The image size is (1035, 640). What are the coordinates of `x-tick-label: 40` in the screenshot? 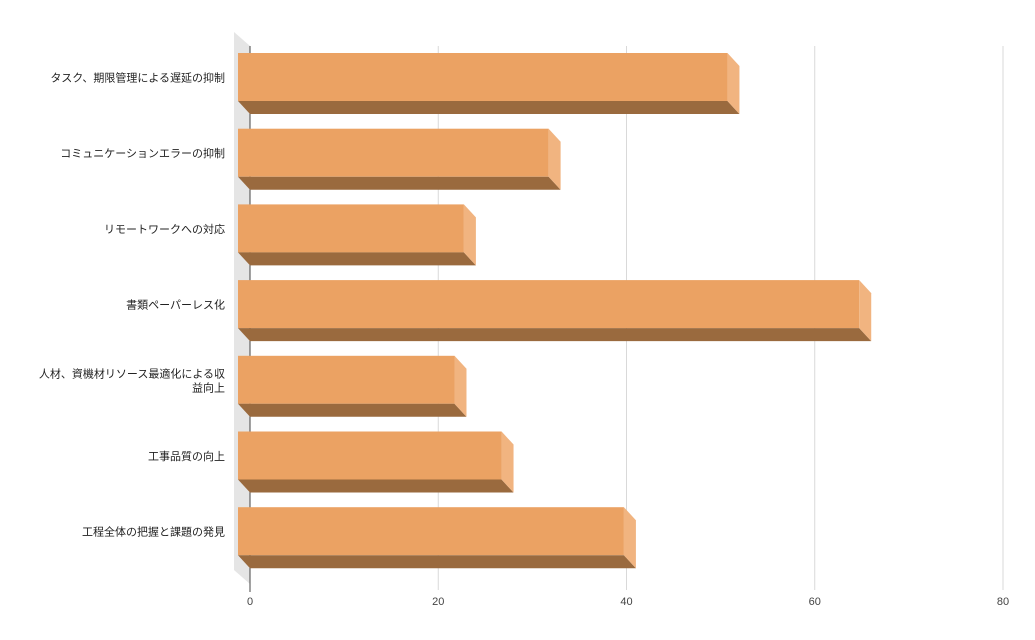 It's located at (626, 602).